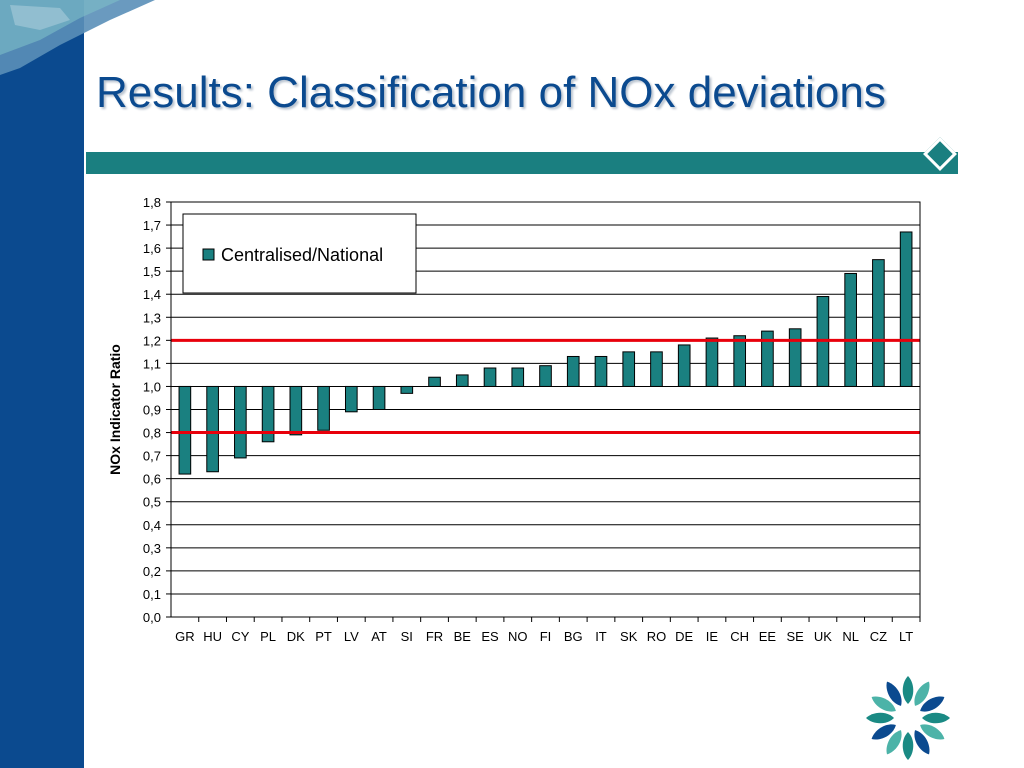 The height and width of the screenshot is (768, 1024). I want to click on x-tick-label: BG, so click(573, 636).